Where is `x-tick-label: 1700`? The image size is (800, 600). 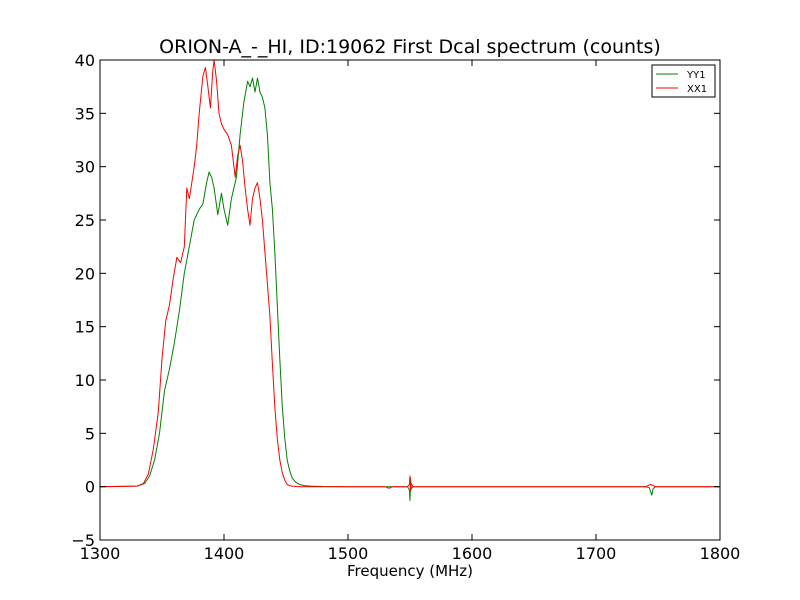 x-tick-label: 1700 is located at coordinates (596, 553).